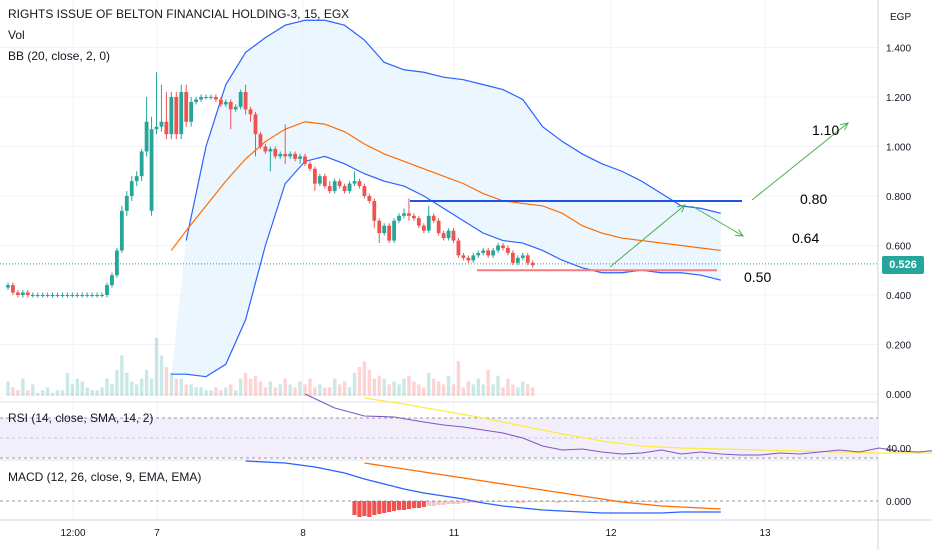 Image resolution: width=932 pixels, height=550 pixels. What do you see at coordinates (16, 35) in the screenshot?
I see `volume-legend: Vol` at bounding box center [16, 35].